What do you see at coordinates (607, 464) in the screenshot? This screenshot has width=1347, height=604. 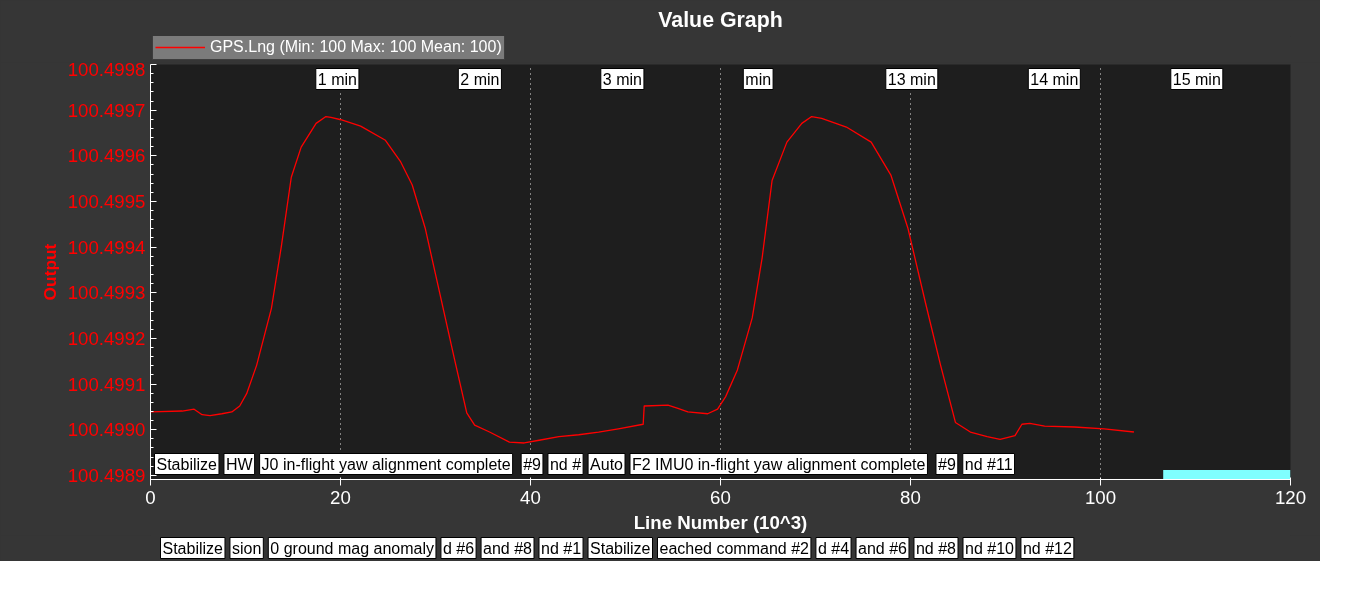 I see `annotation: Auto` at bounding box center [607, 464].